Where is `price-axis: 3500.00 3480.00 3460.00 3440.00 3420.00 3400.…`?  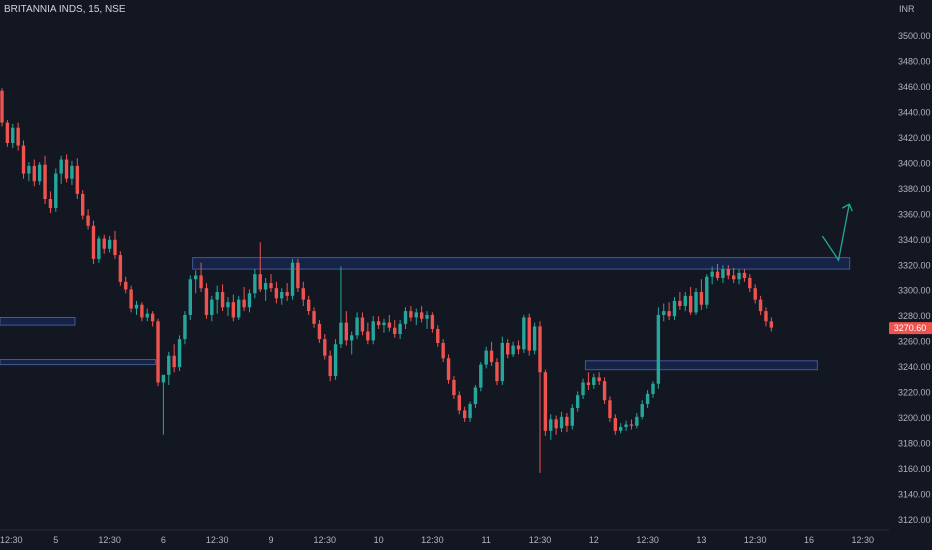 price-axis: 3500.00 3480.00 3460.00 3440.00 3420.00 3400.… is located at coordinates (910, 265).